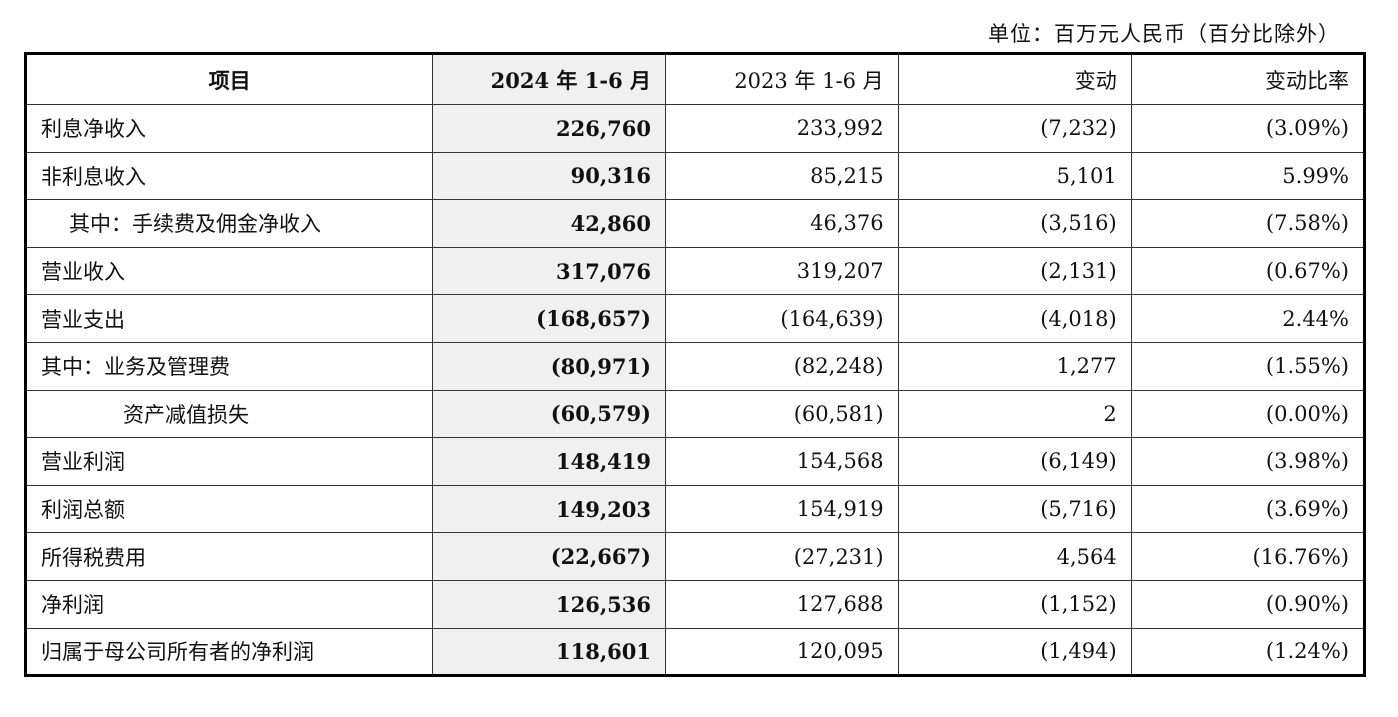  I want to click on table-row: 营业收入 317,076 319,207 (2,131) (0.67%), so click(695, 271).